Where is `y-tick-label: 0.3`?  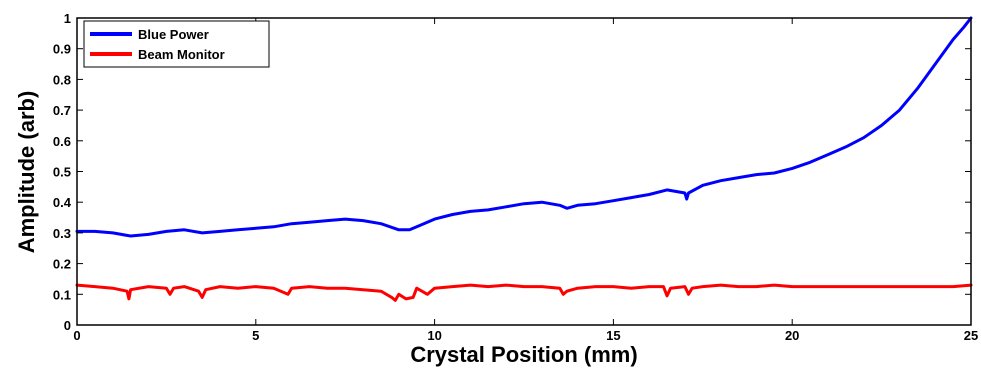
y-tick-label: 0.3 is located at coordinates (62, 233).